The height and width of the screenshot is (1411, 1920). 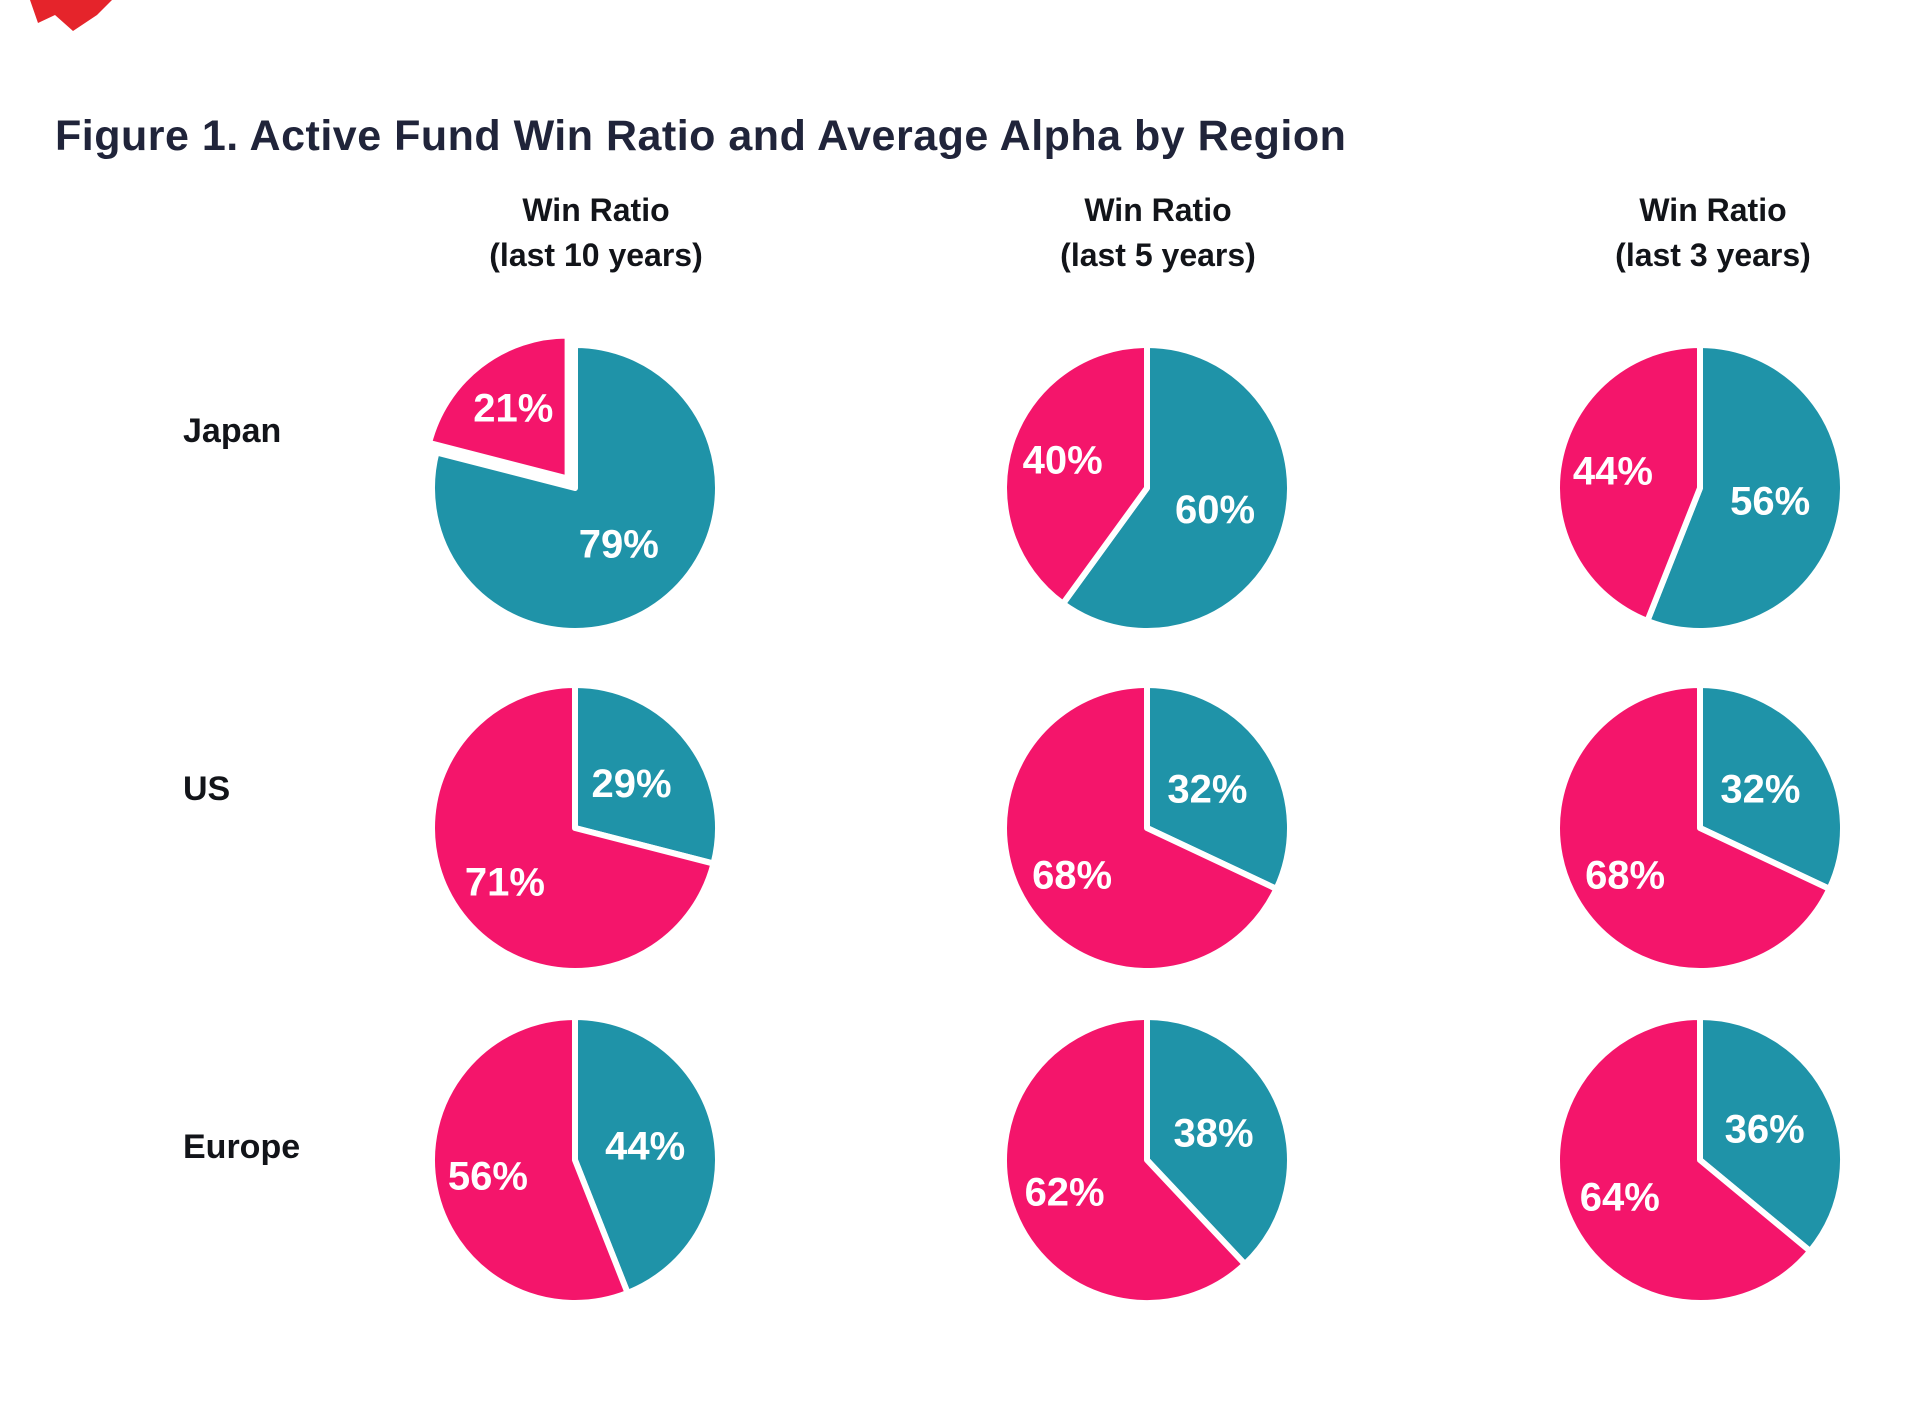 I want to click on red-corner-mark, so click(x=71, y=15).